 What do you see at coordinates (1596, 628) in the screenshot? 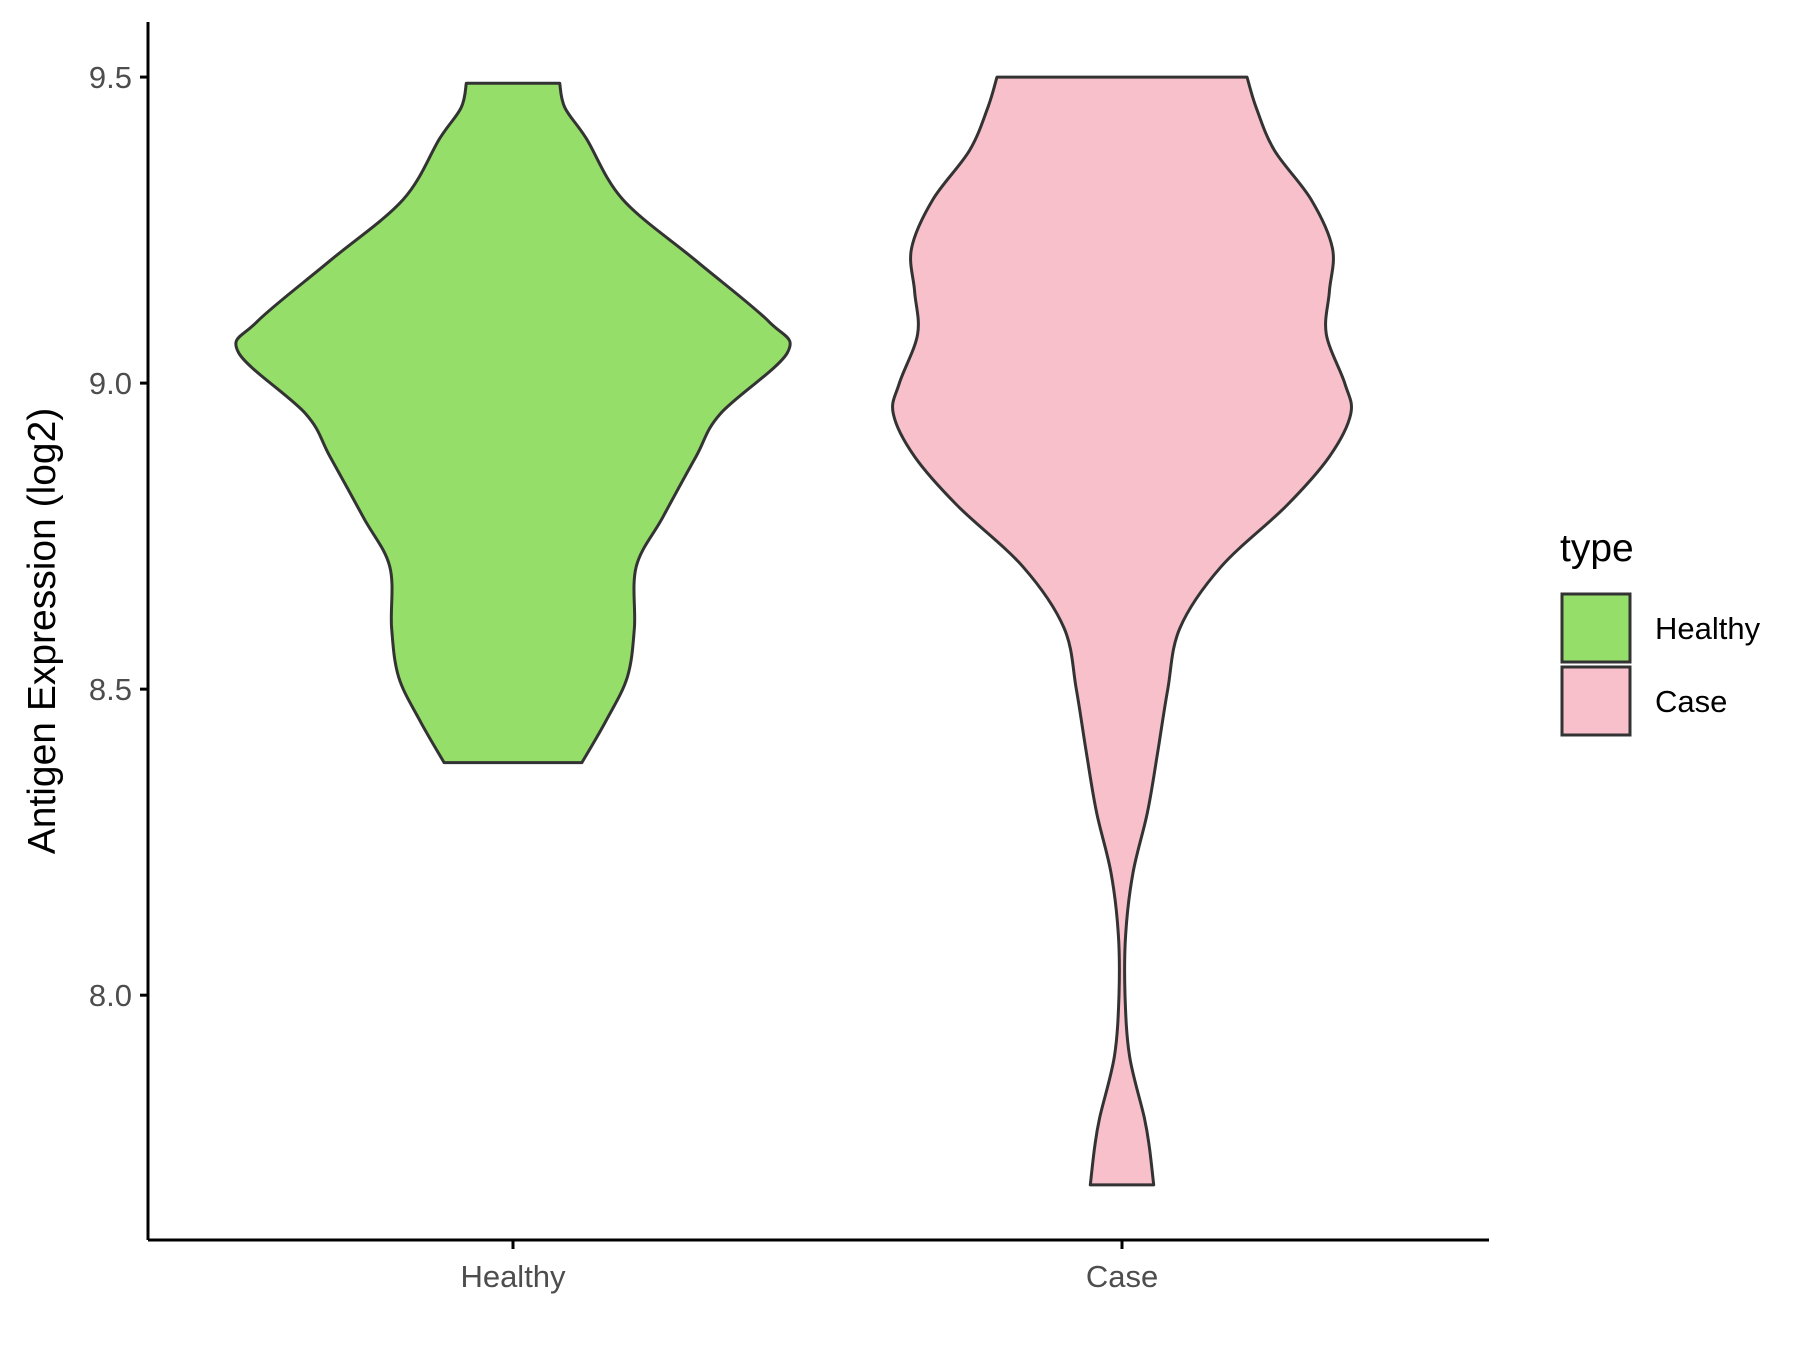
I see `legend-key-healthy` at bounding box center [1596, 628].